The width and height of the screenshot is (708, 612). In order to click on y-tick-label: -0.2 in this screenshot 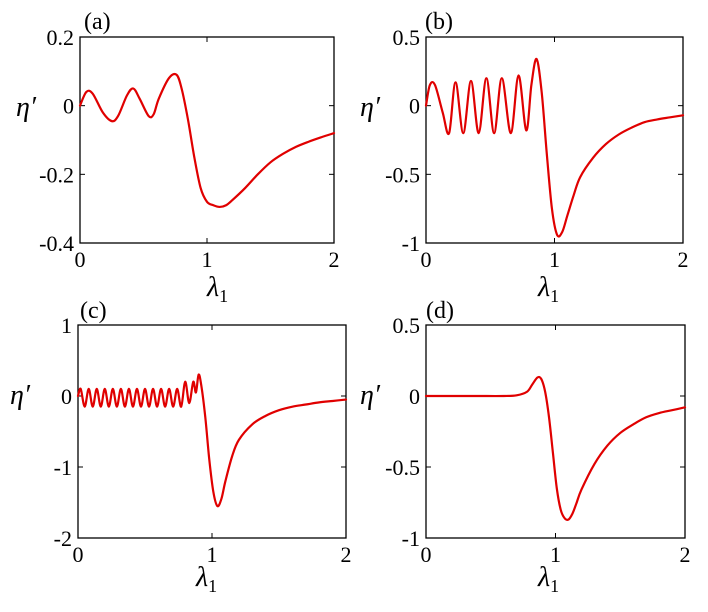, I will do `click(56, 174)`.